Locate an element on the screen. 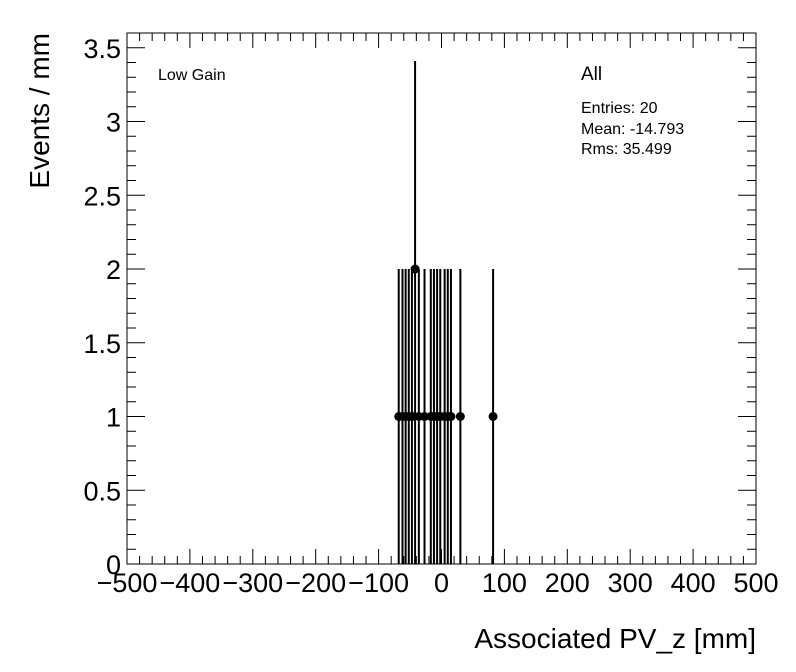  x-tick-label: 0 is located at coordinates (441, 583).